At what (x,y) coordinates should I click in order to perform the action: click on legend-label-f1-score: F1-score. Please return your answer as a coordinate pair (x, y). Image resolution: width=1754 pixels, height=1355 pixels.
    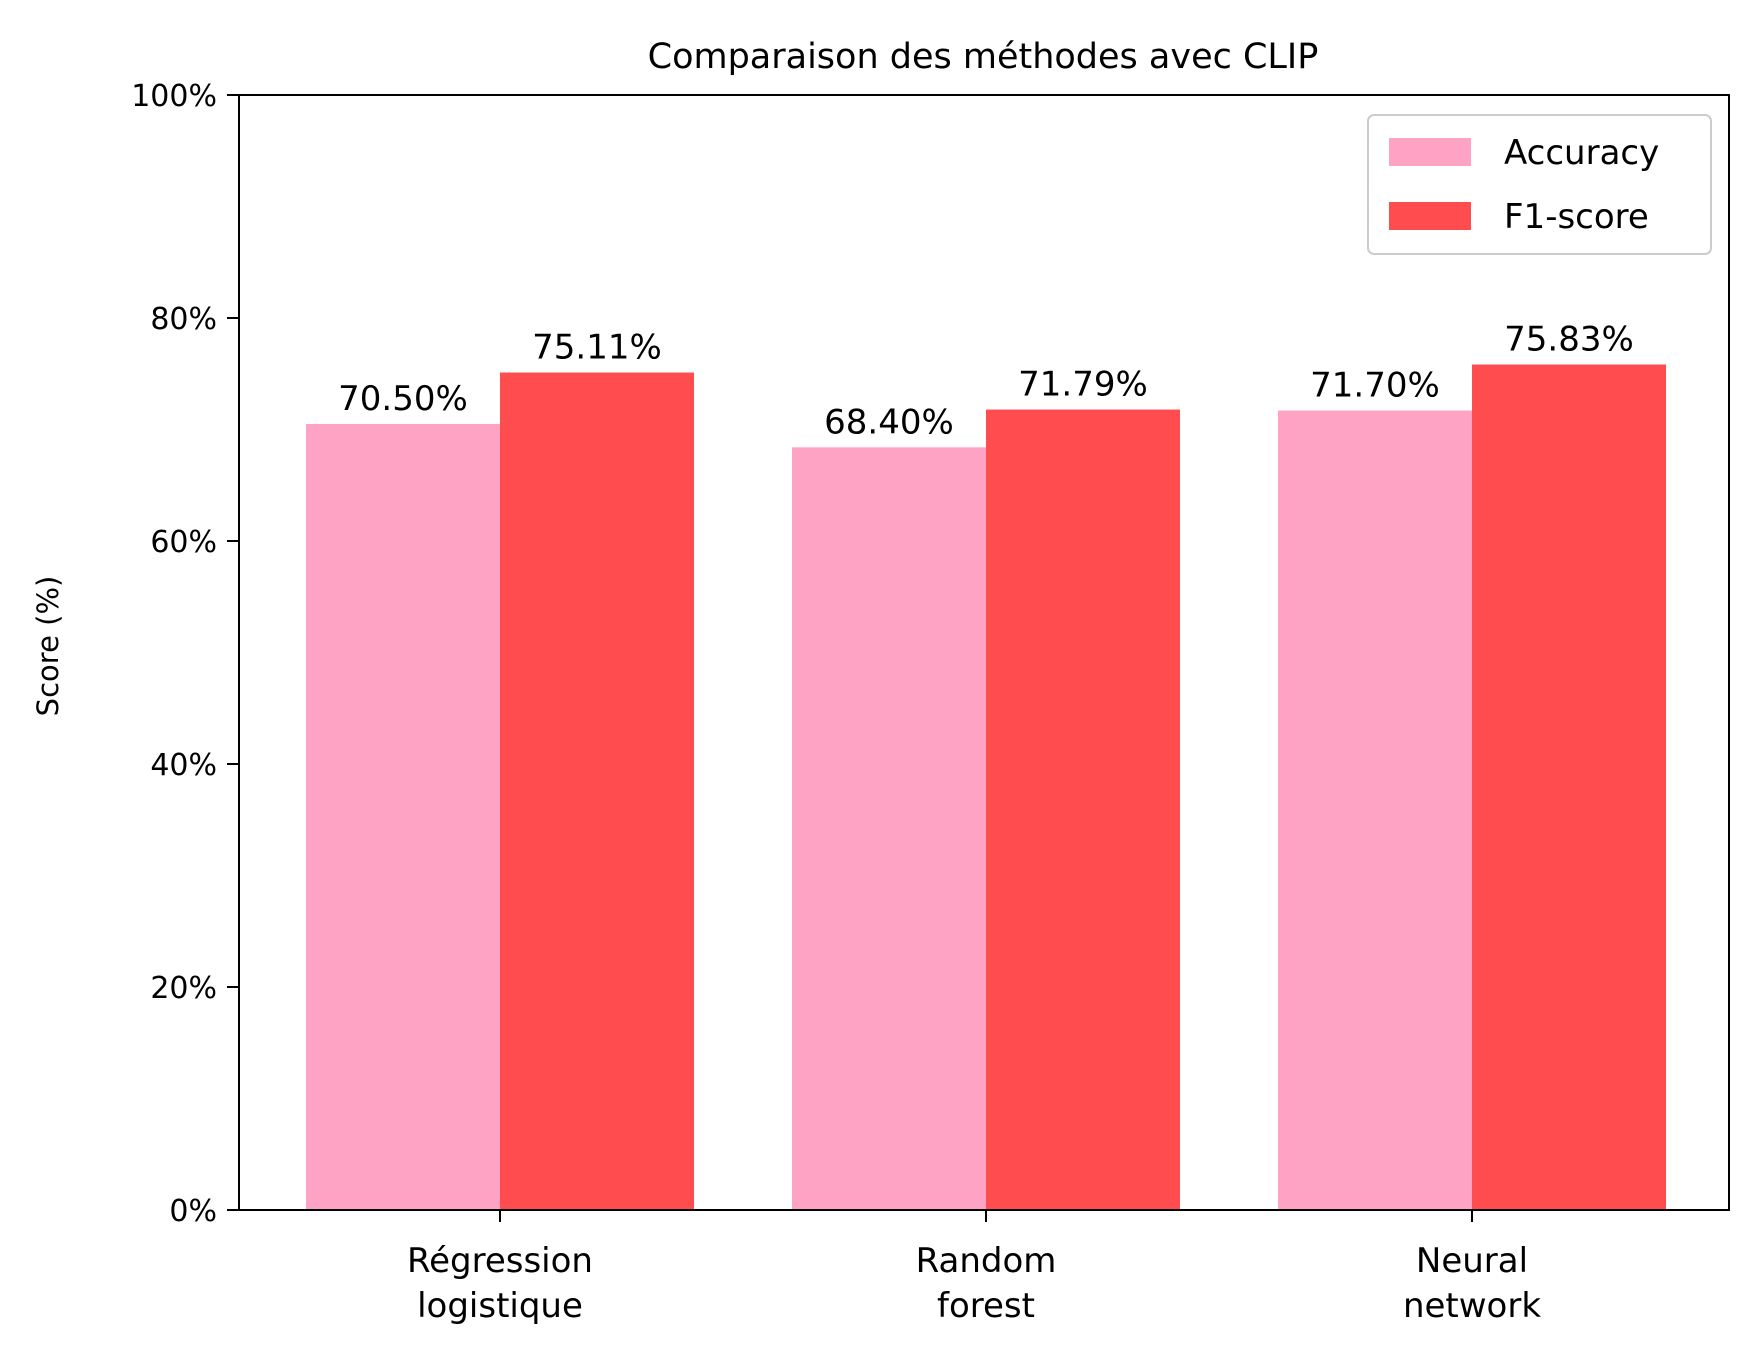
    Looking at the image, I should click on (1576, 217).